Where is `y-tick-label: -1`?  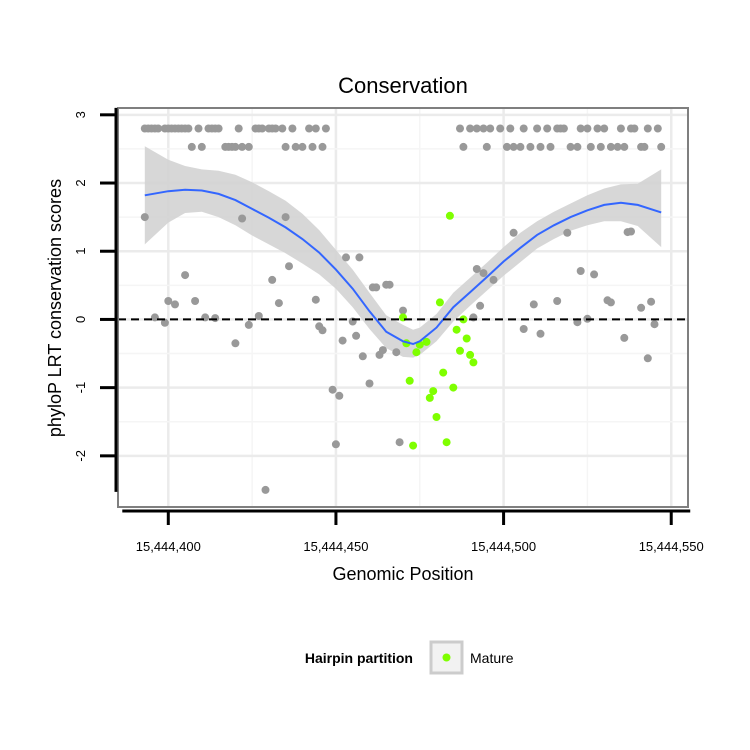
y-tick-label: -1 is located at coordinates (80, 388).